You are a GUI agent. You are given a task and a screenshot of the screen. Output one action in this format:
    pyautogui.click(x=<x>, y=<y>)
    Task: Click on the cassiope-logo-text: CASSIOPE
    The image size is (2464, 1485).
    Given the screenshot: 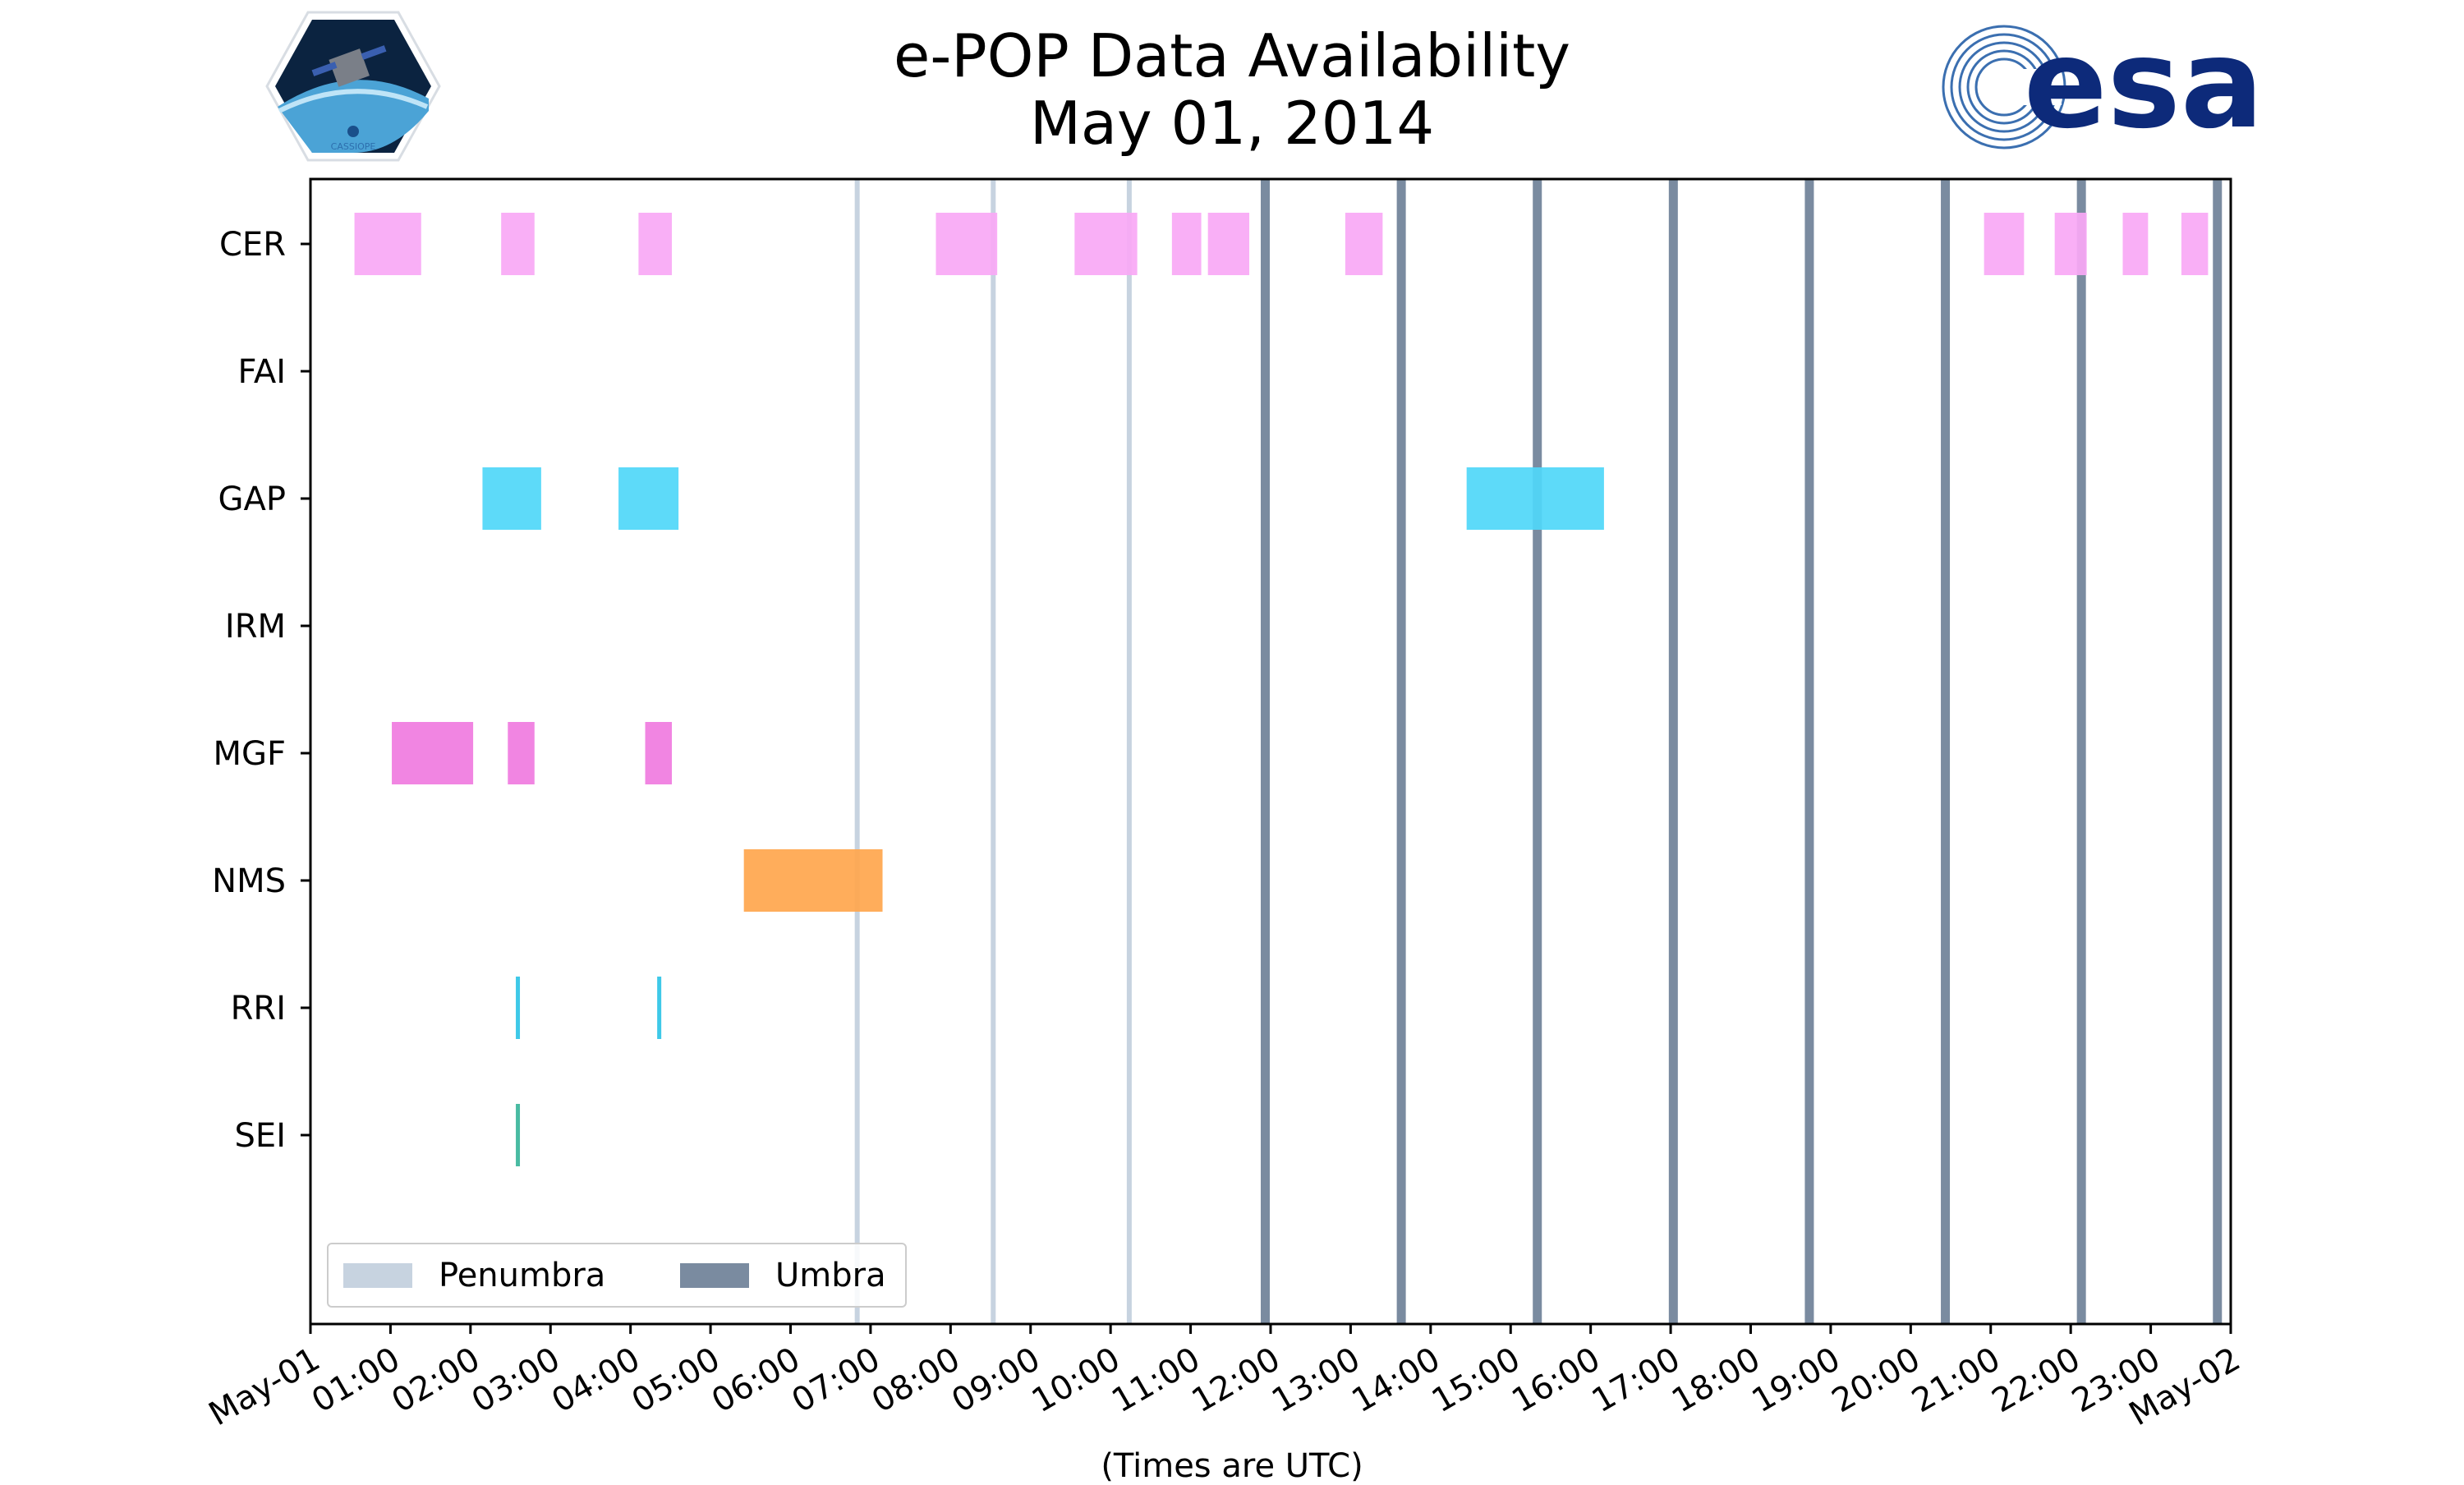 What is the action you would take?
    pyautogui.click(x=353, y=146)
    